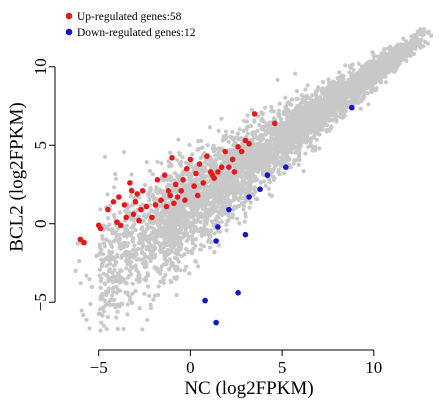 This screenshot has width=442, height=401. Describe the element at coordinates (16, 176) in the screenshot. I see `y-axis-title: BCL2 (log2FPKM)` at that location.